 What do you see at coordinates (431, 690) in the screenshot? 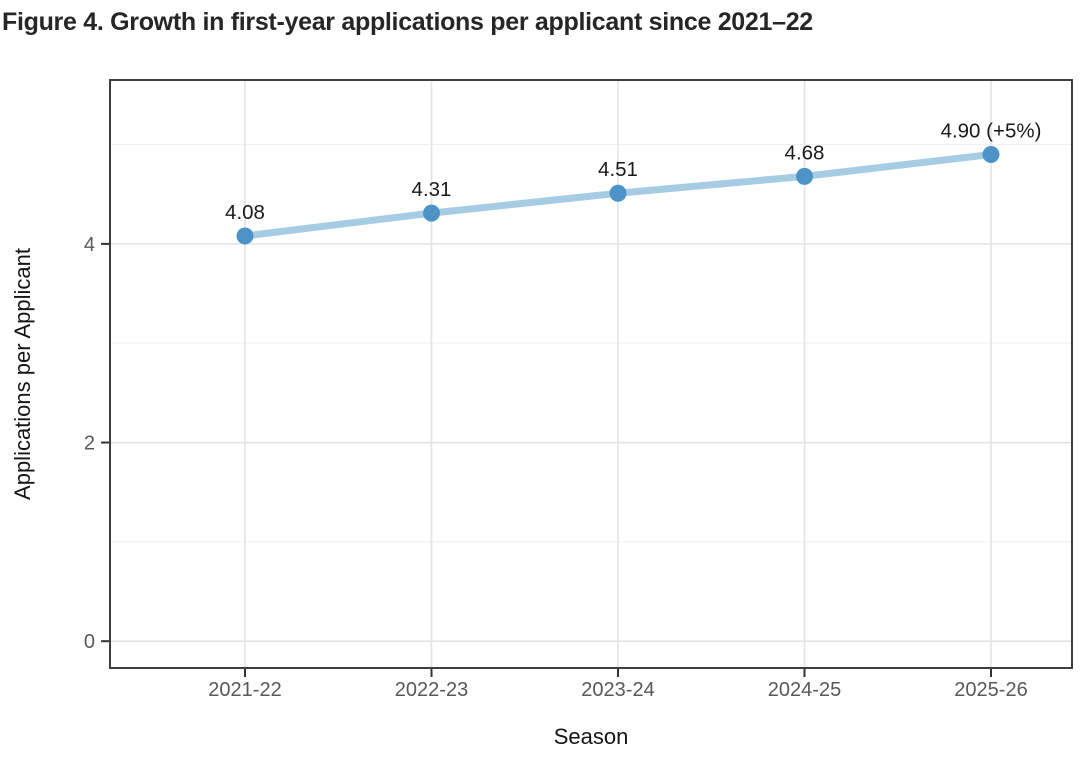
I see `x-tick-label: 2022-23` at bounding box center [431, 690].